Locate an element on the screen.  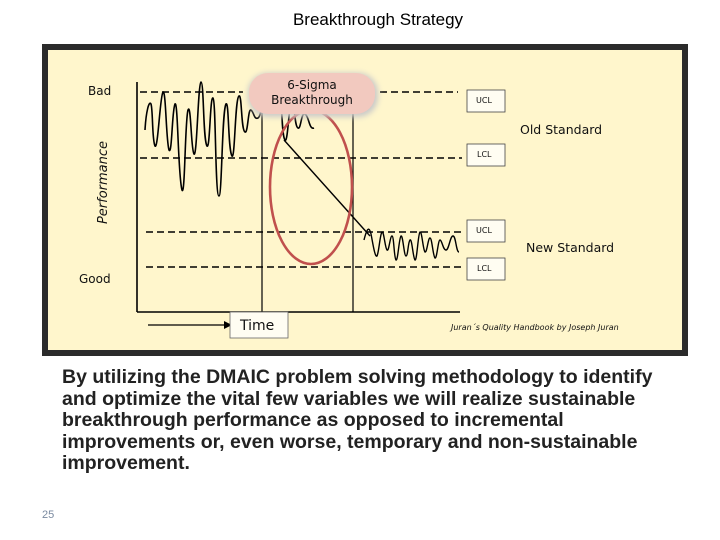
page-number: 25 is located at coordinates (48, 515).